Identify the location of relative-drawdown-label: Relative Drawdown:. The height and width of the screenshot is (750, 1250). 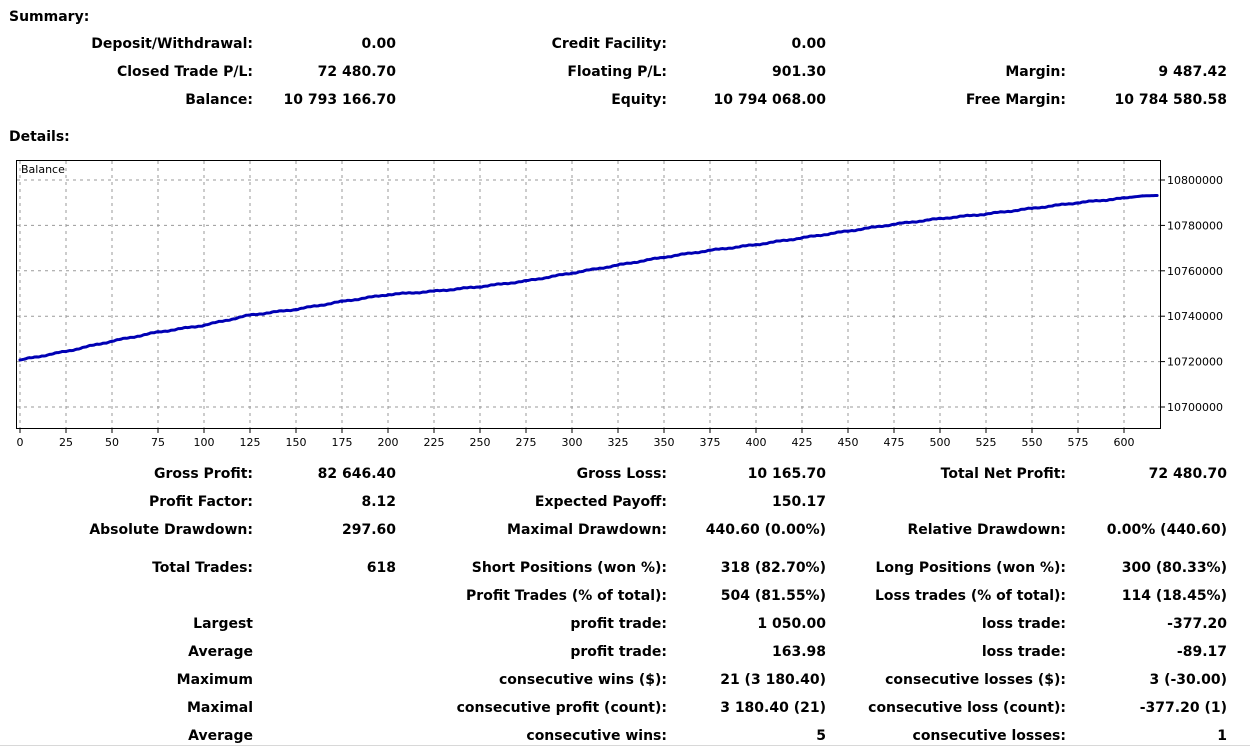
(986, 530).